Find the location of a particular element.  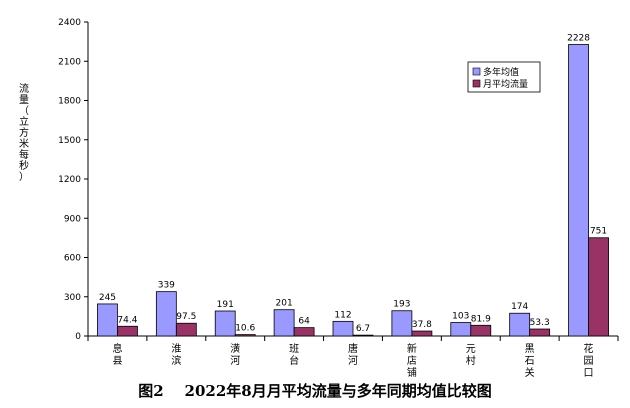

y-tick-label: 2100 is located at coordinates (69, 62).